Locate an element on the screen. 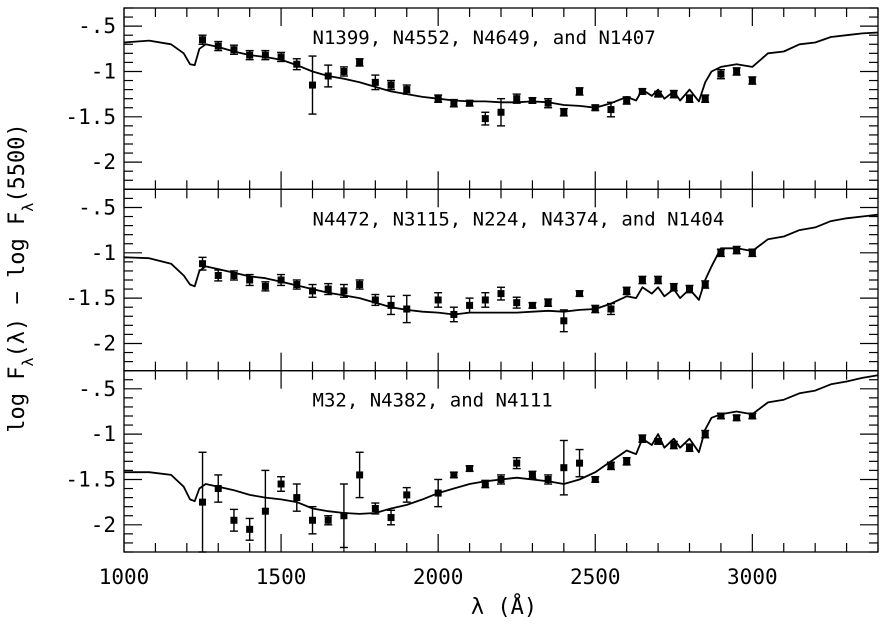 The image size is (883, 624). x-tick-label: 1500 is located at coordinates (281, 577).